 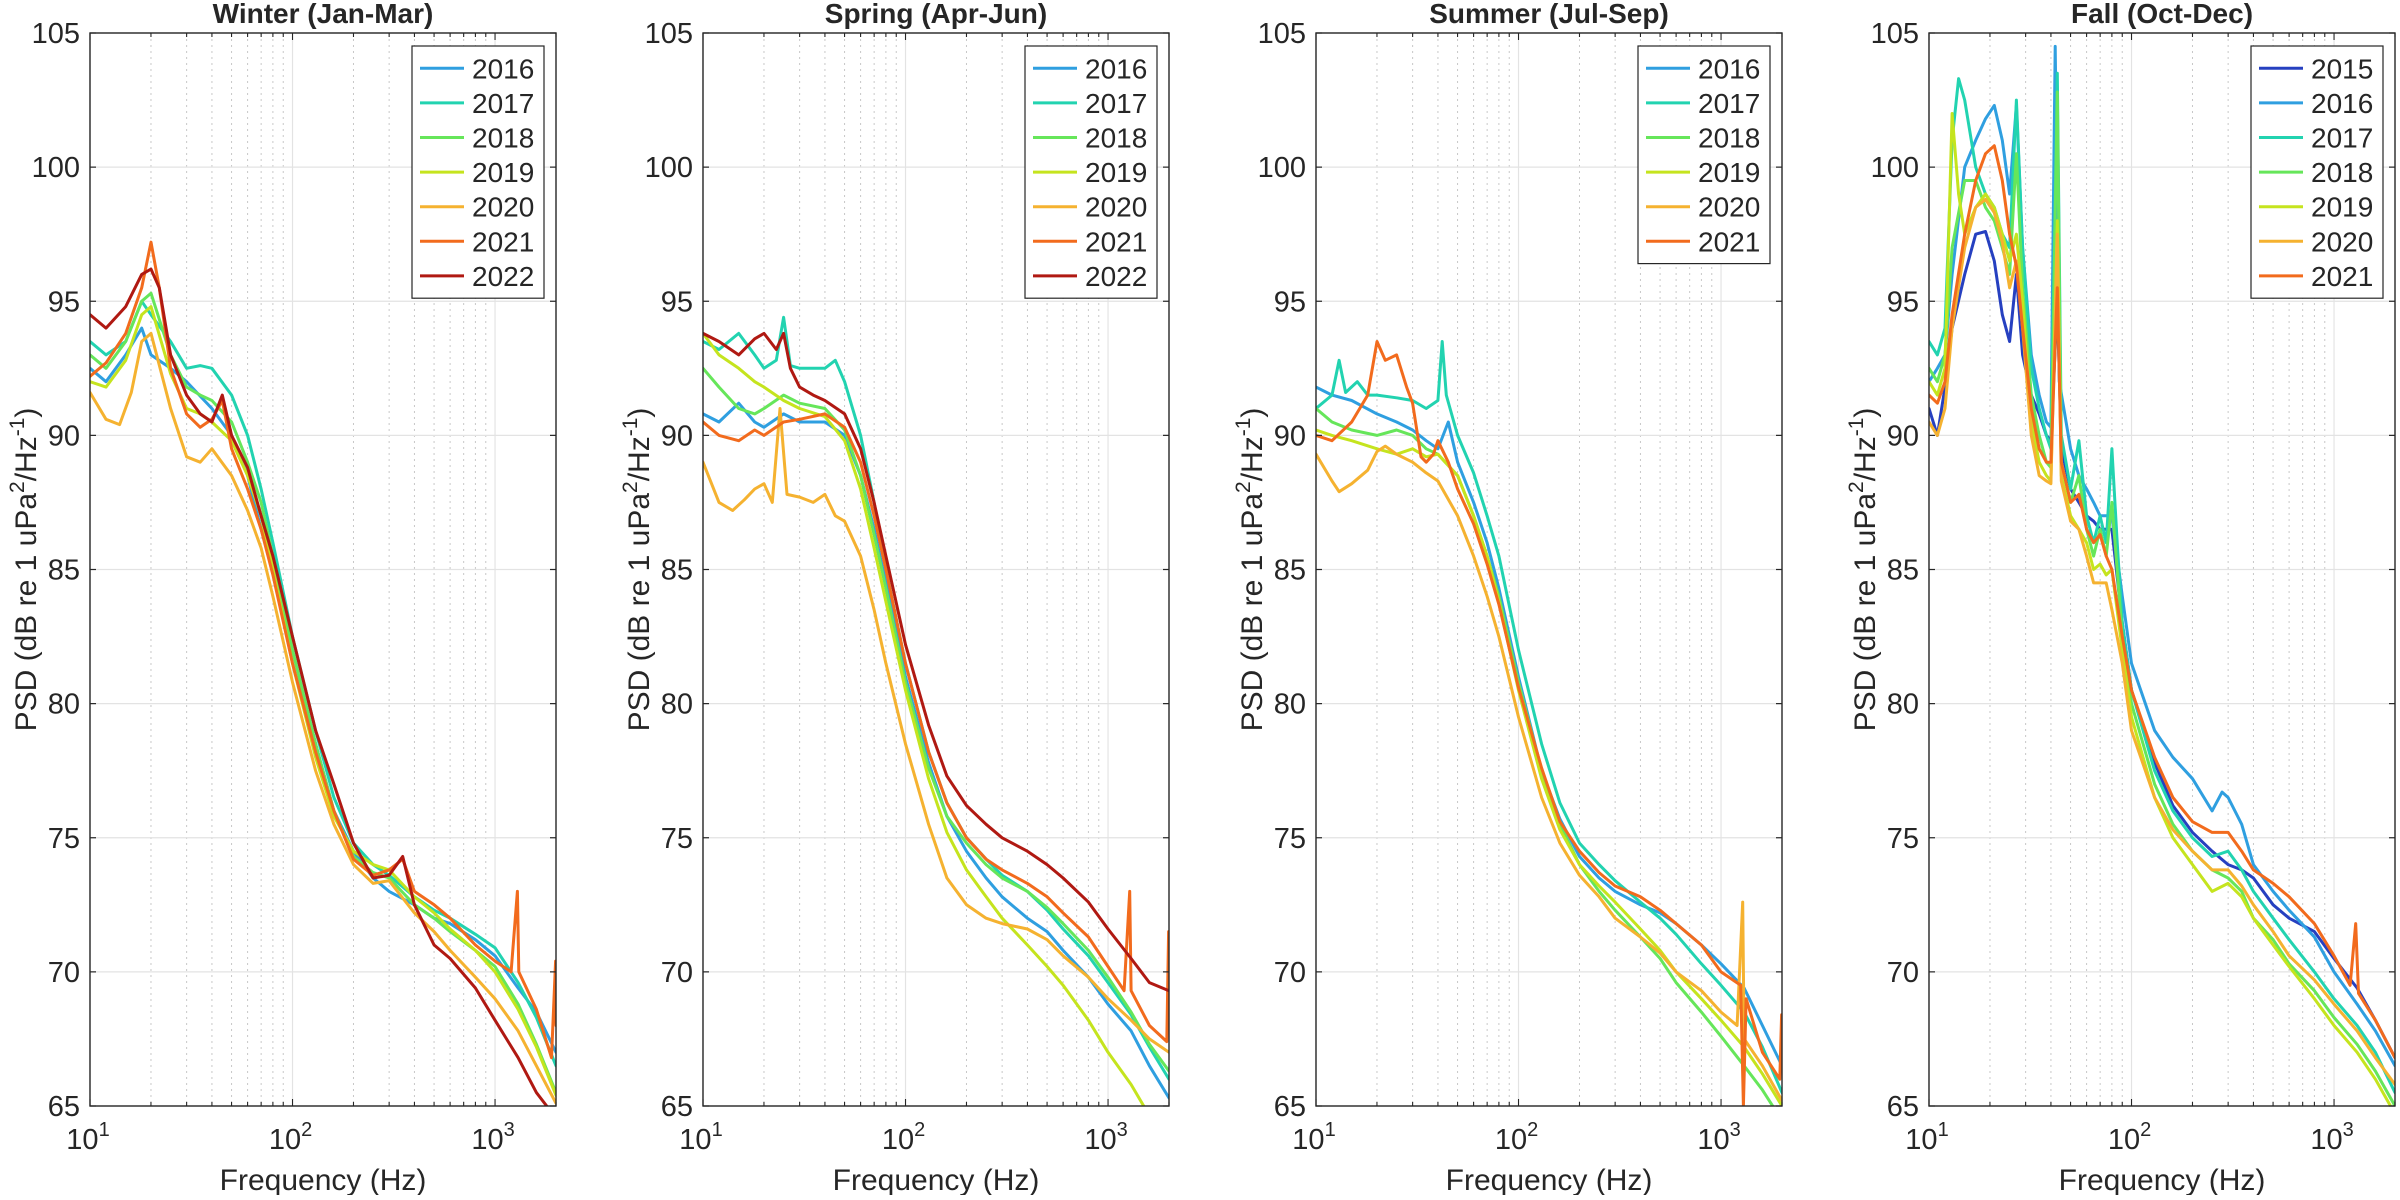 I want to click on series-line-2019, so click(x=924, y=718).